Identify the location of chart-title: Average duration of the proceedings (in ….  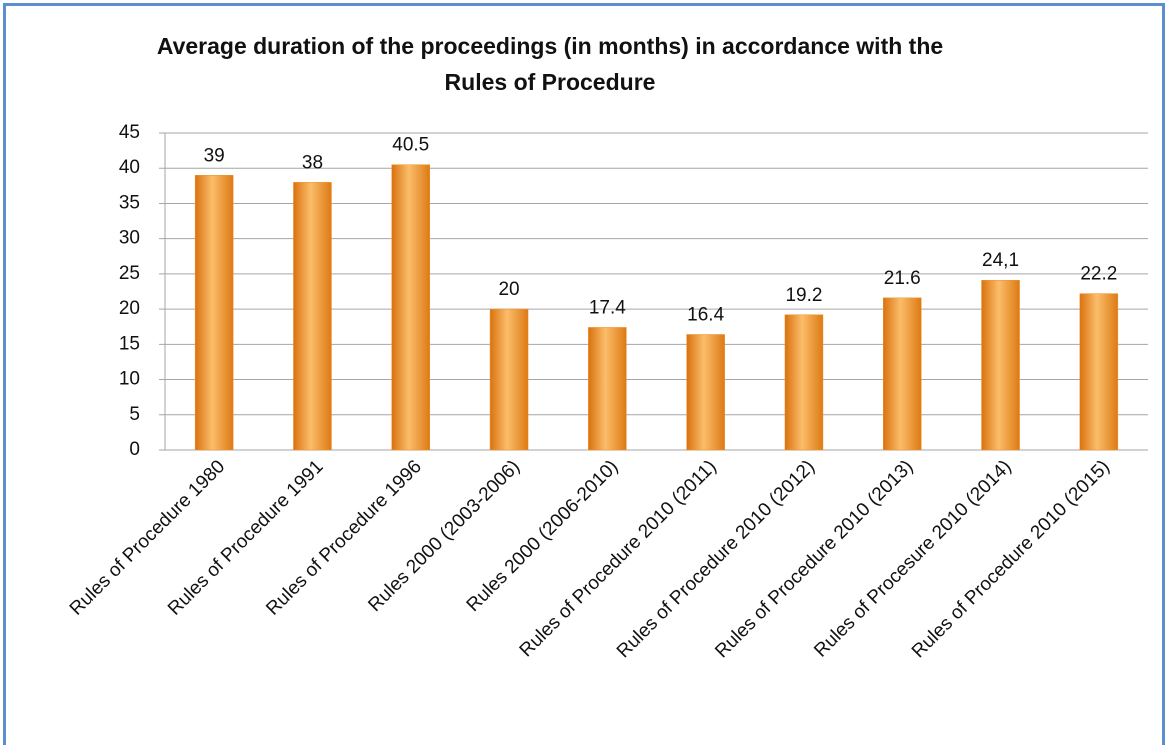
(550, 64).